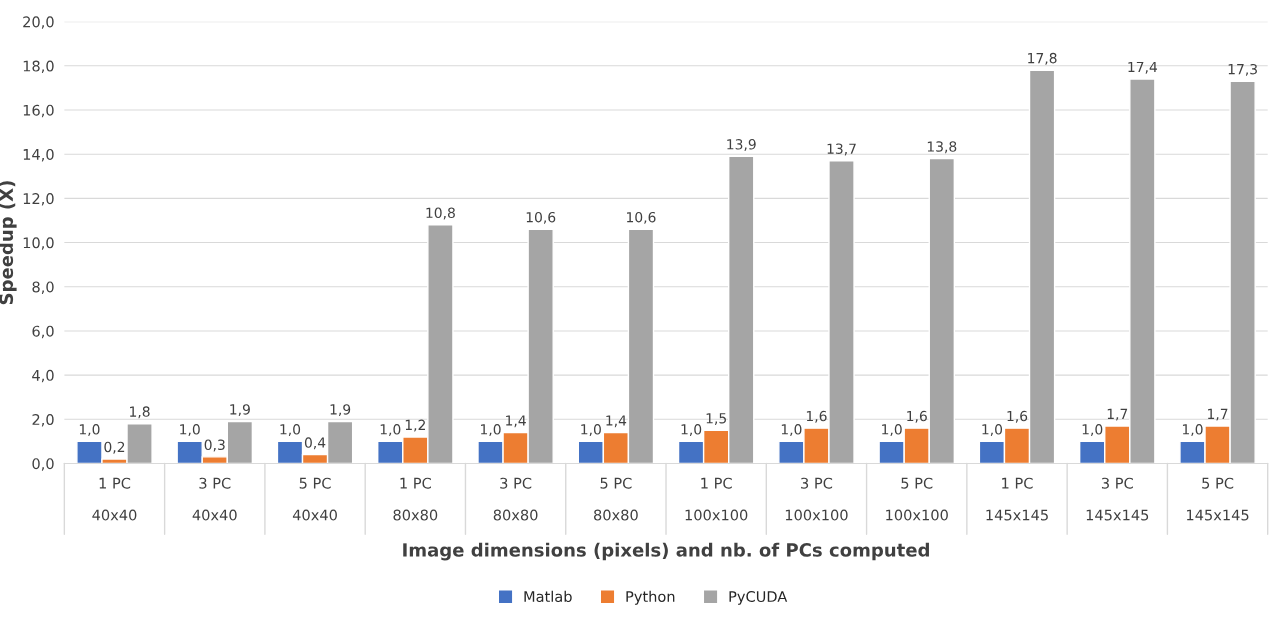  Describe the element at coordinates (1042, 58) in the screenshot. I see `data-label: 17,8` at that location.